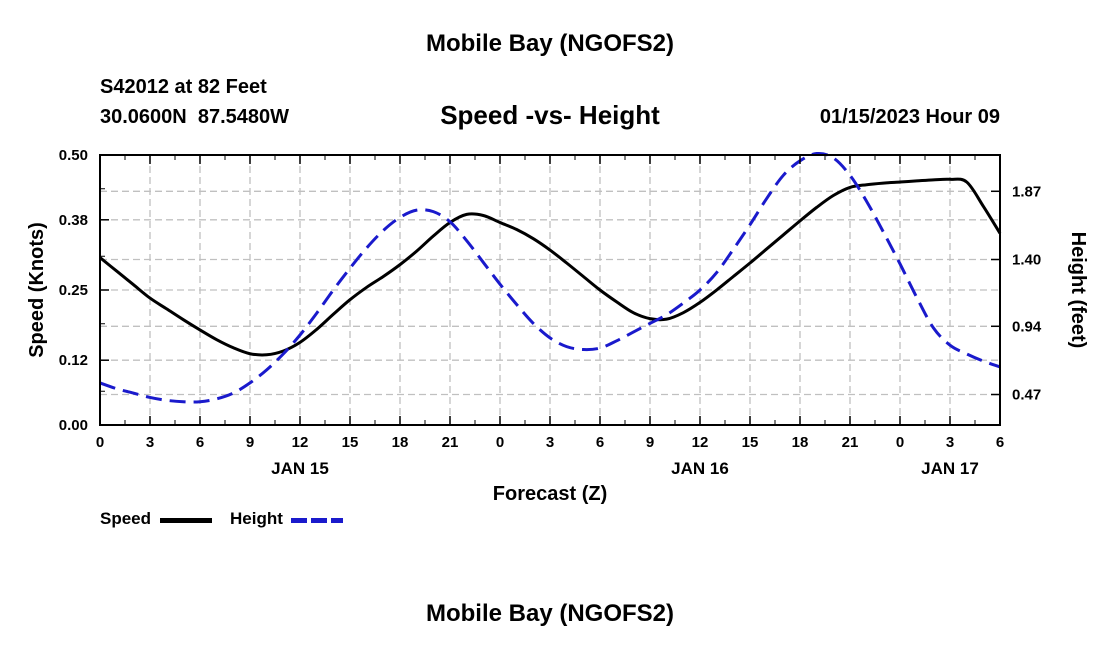 This screenshot has height=650, width=1100. I want to click on y2-tick-label: 0.47, so click(1026, 395).